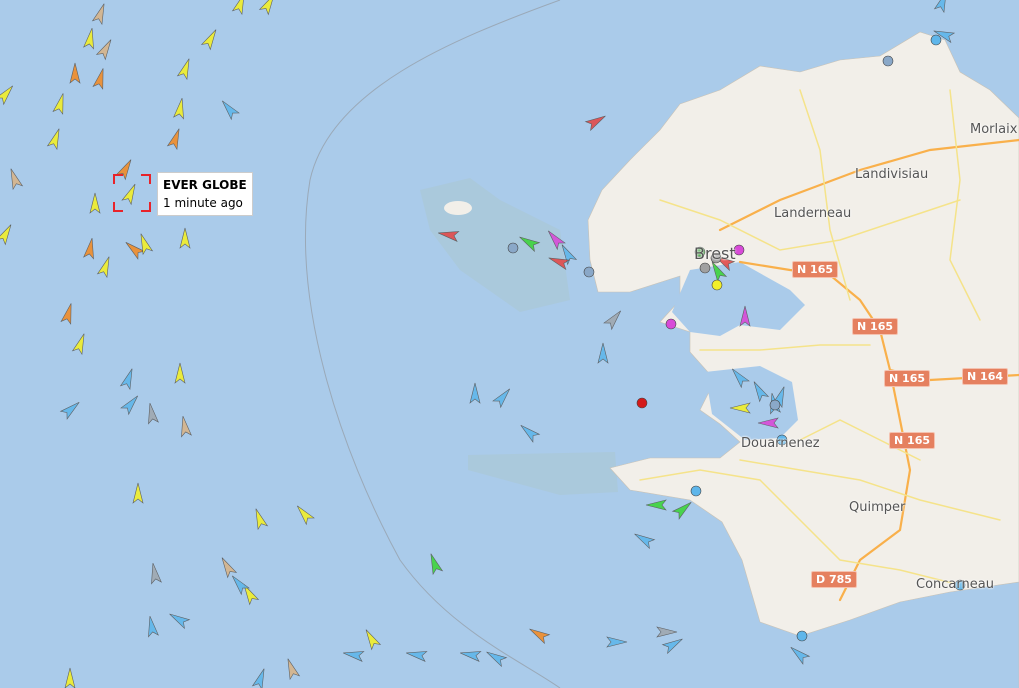  Describe the element at coordinates (892, 174) in the screenshot. I see `place-landivisiau: Landivisiau` at that location.